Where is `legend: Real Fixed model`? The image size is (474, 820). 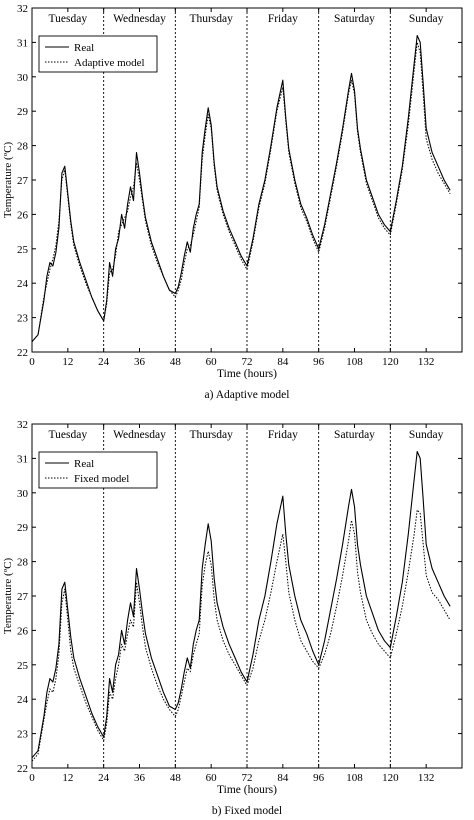 legend: Real Fixed model is located at coordinates (98, 470).